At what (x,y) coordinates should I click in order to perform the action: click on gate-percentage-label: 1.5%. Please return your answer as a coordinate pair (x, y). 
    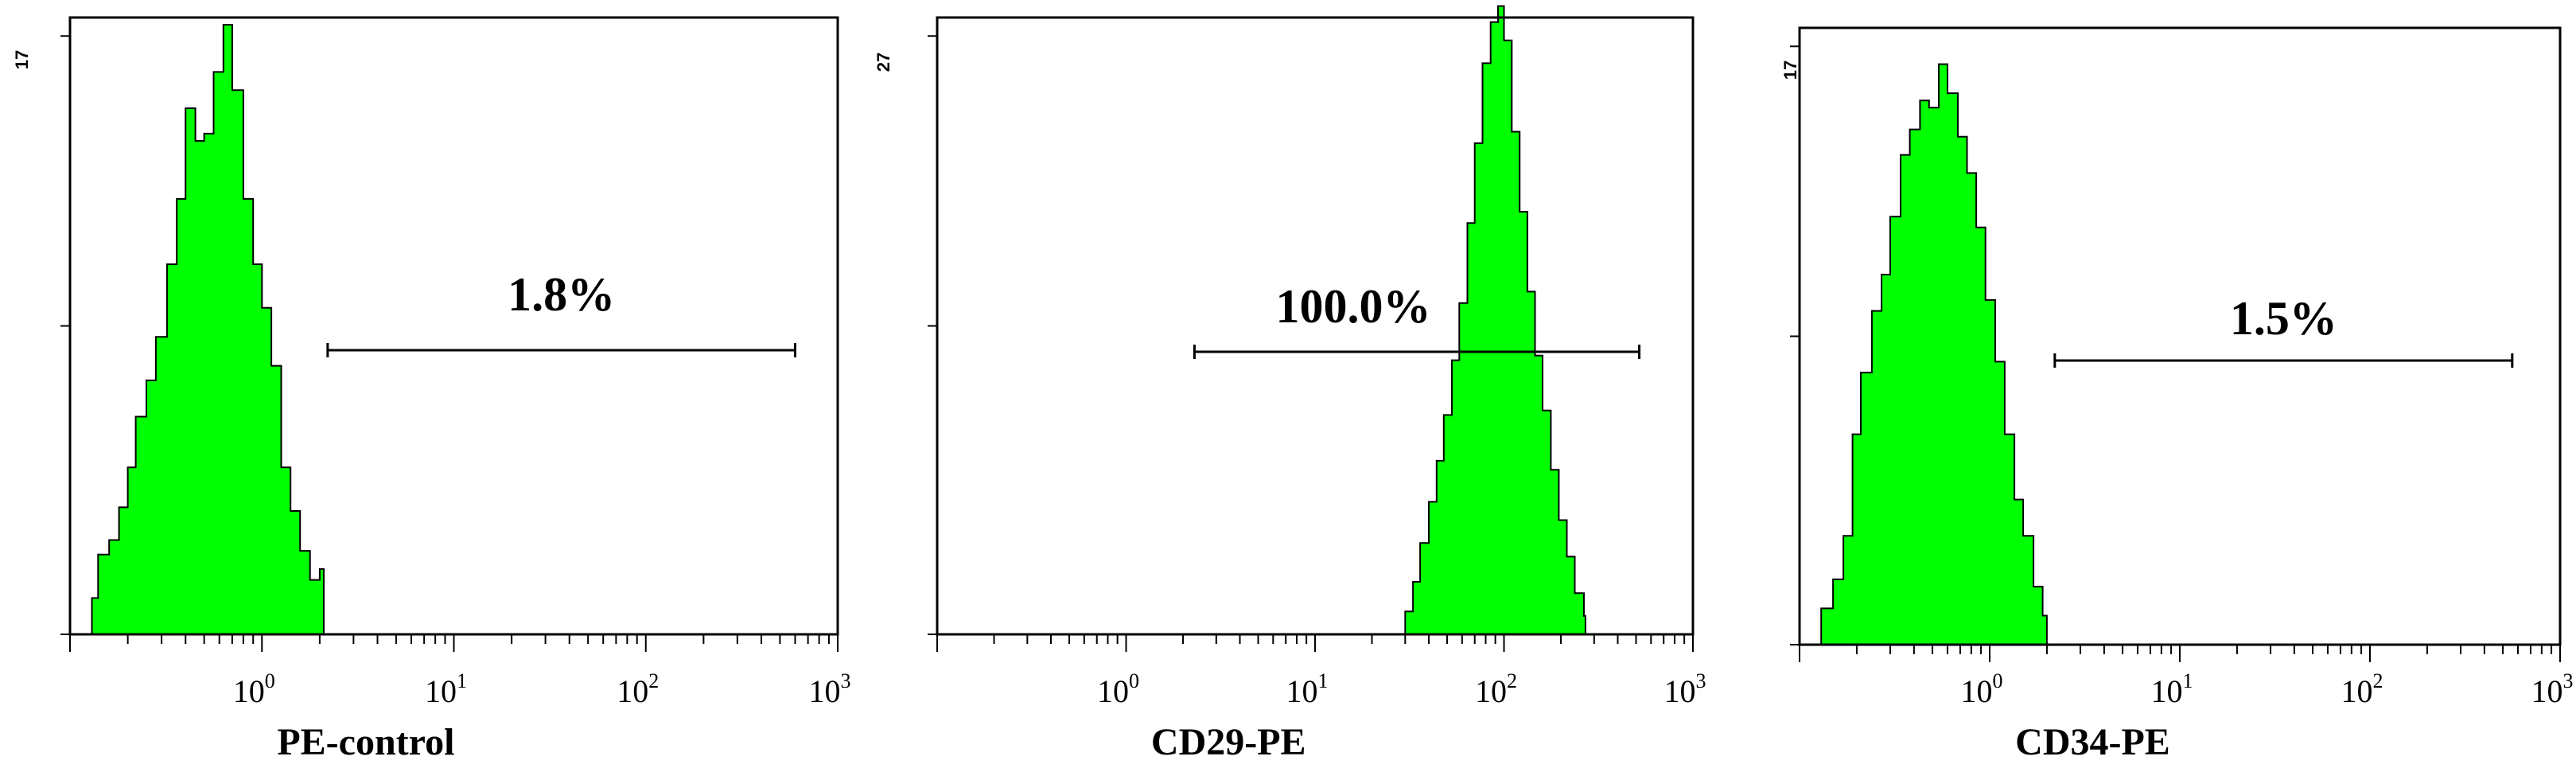
    Looking at the image, I should click on (2283, 318).